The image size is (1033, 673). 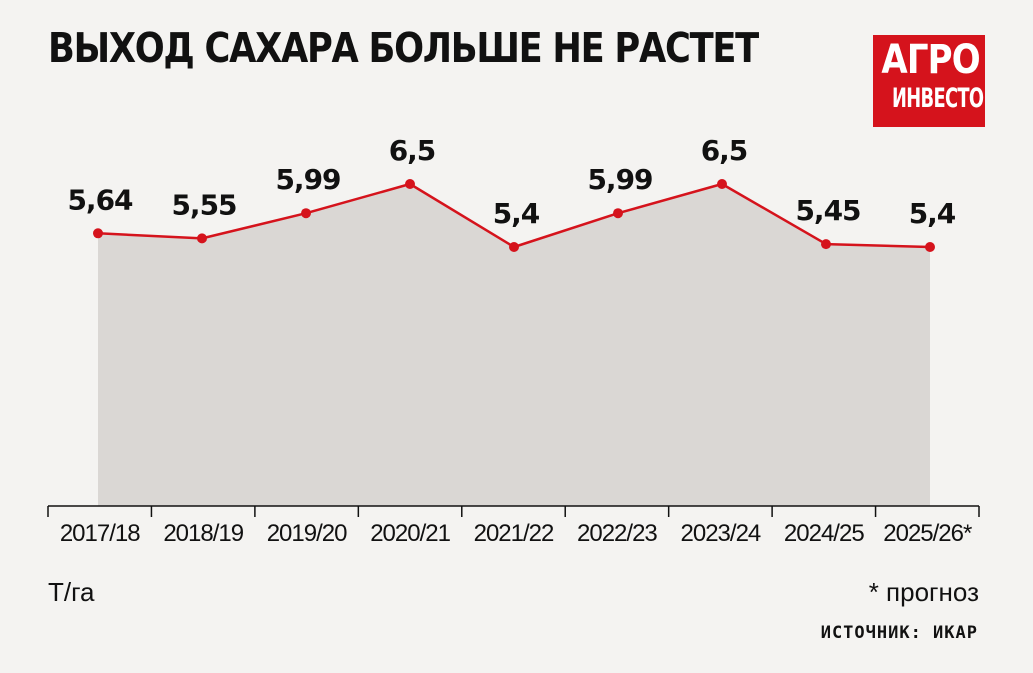 I want to click on forecast-footnote: * прогноз, so click(x=923, y=592).